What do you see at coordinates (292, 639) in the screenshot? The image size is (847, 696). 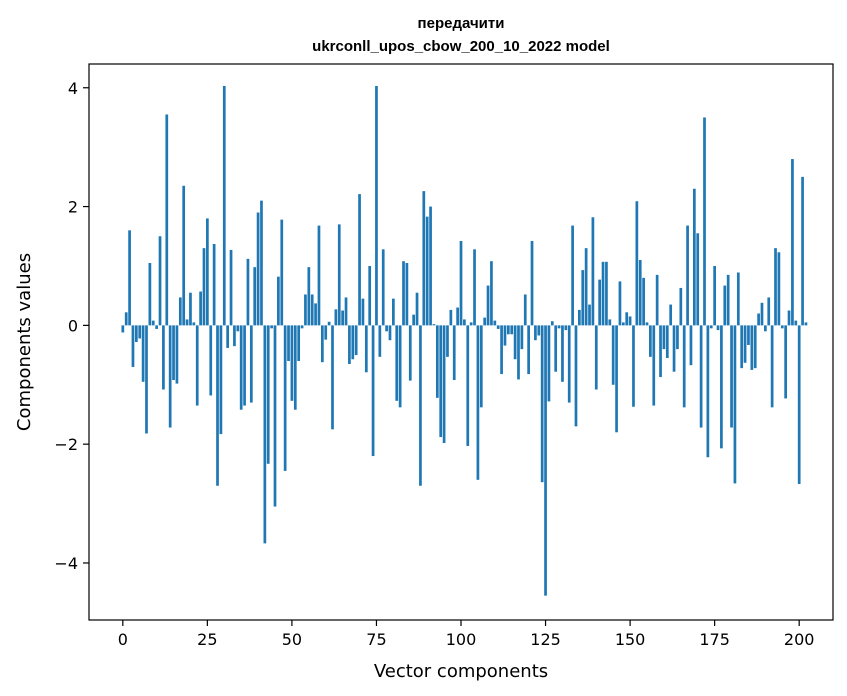 I see `x-tick-label: 50` at bounding box center [292, 639].